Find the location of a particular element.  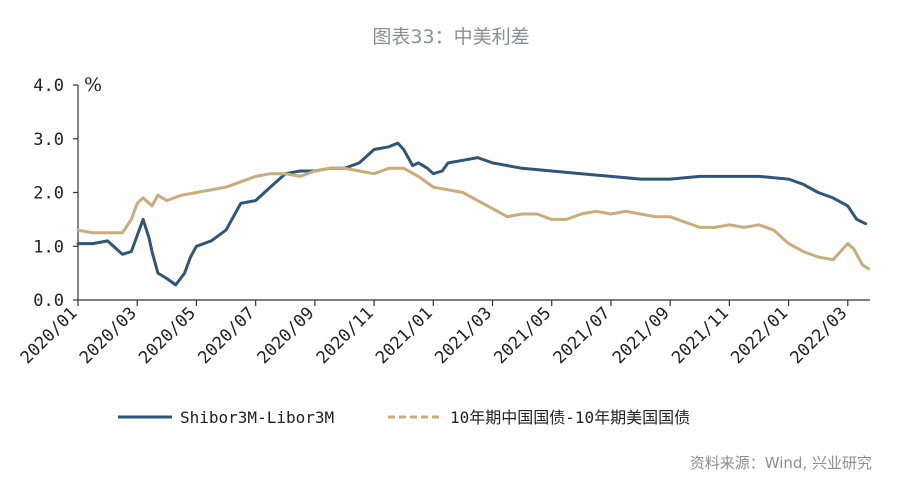

legend: Shibor3M-Libor3M 10年期中国国债-10年期美国国债 is located at coordinates (404, 417).